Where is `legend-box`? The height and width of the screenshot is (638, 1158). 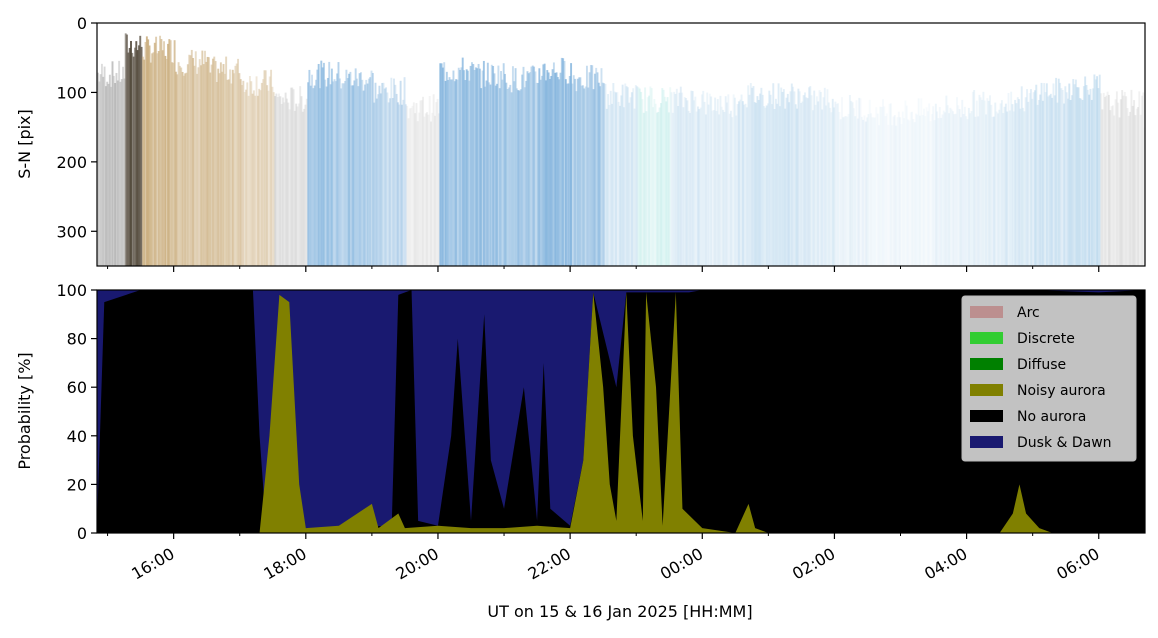
legend-box is located at coordinates (1049, 378).